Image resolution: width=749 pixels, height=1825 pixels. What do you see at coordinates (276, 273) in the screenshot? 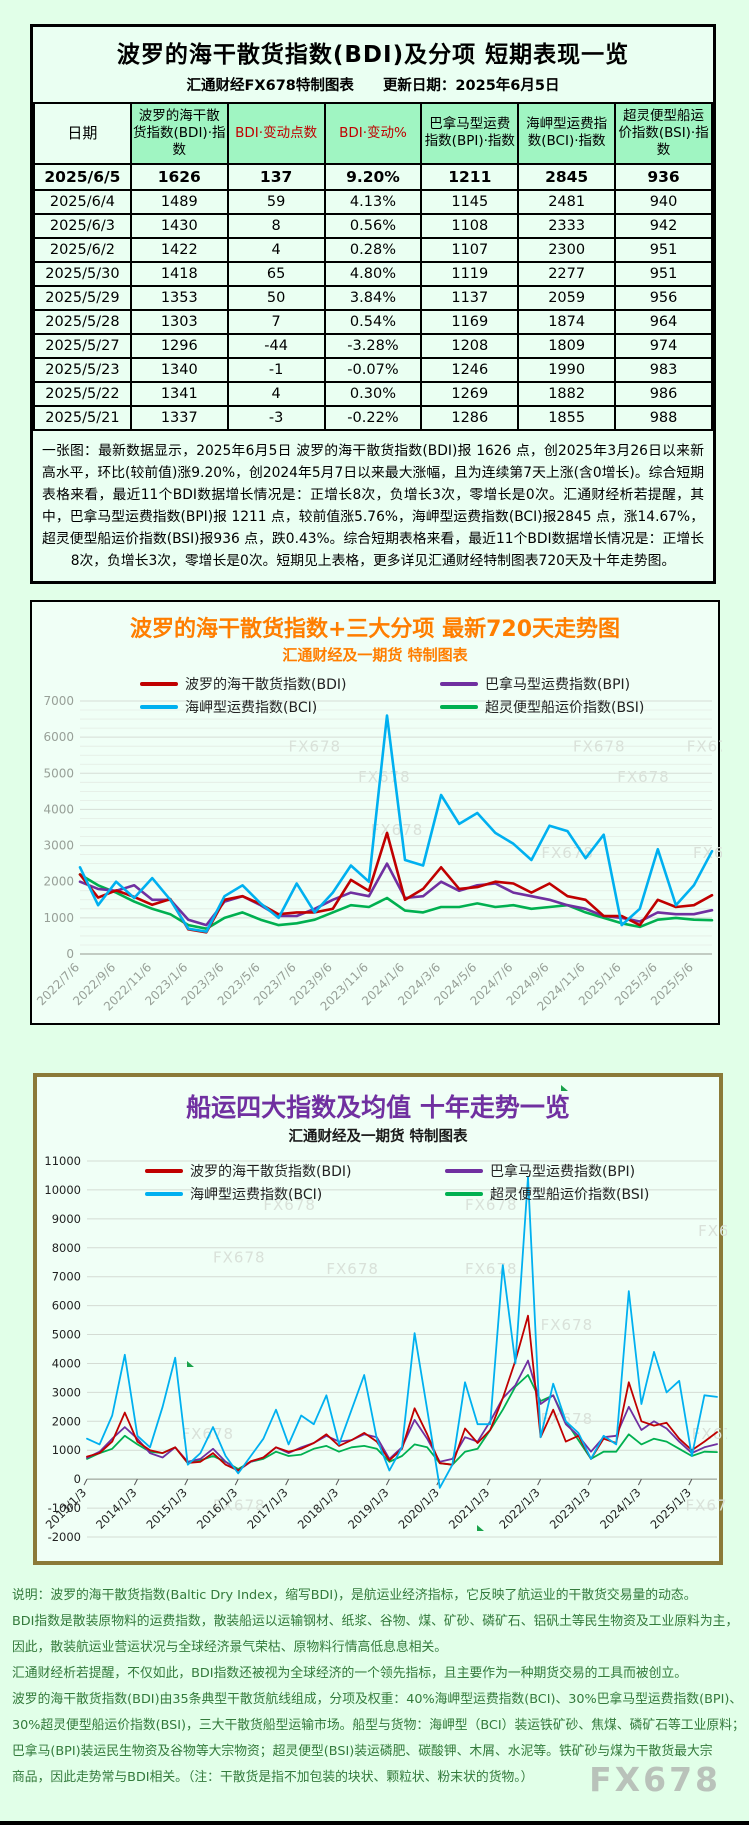
I see `table-cell: 65` at bounding box center [276, 273].